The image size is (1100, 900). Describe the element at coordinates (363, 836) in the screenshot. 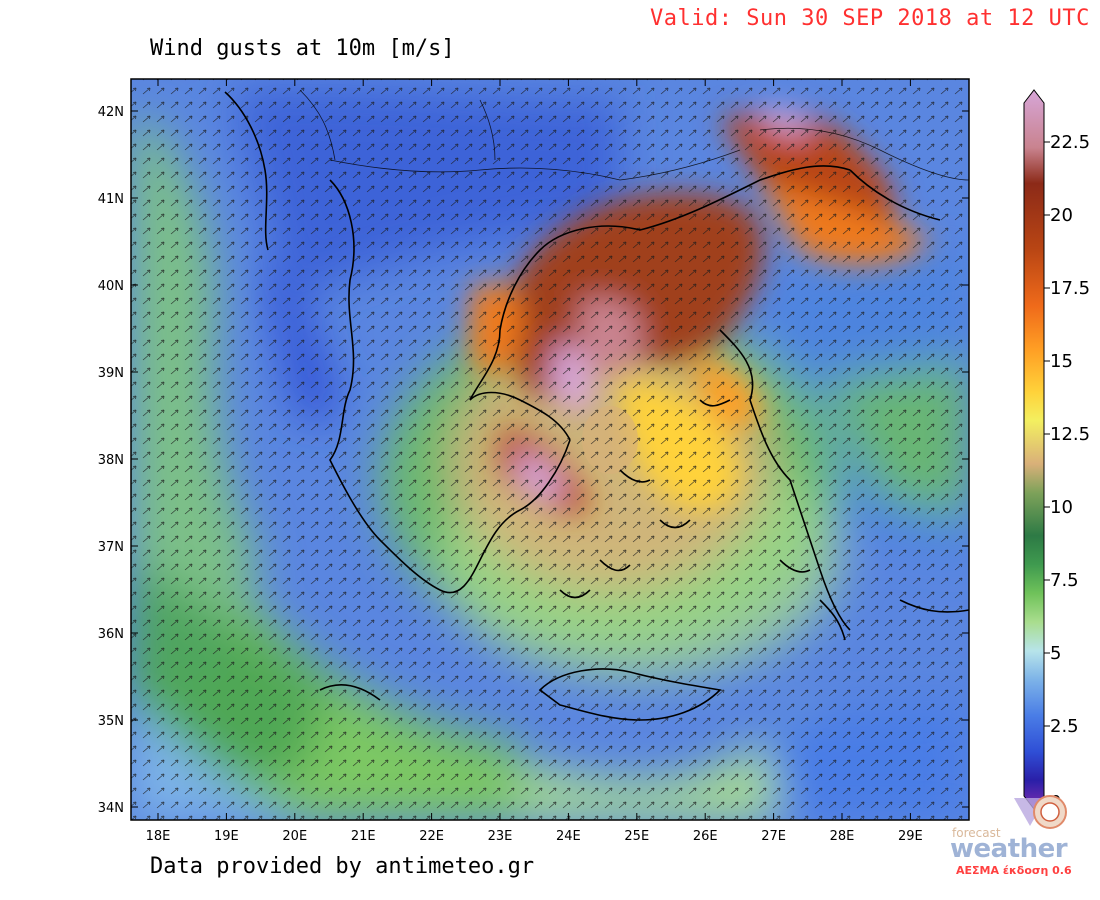

I see `lon-label: 21E` at that location.